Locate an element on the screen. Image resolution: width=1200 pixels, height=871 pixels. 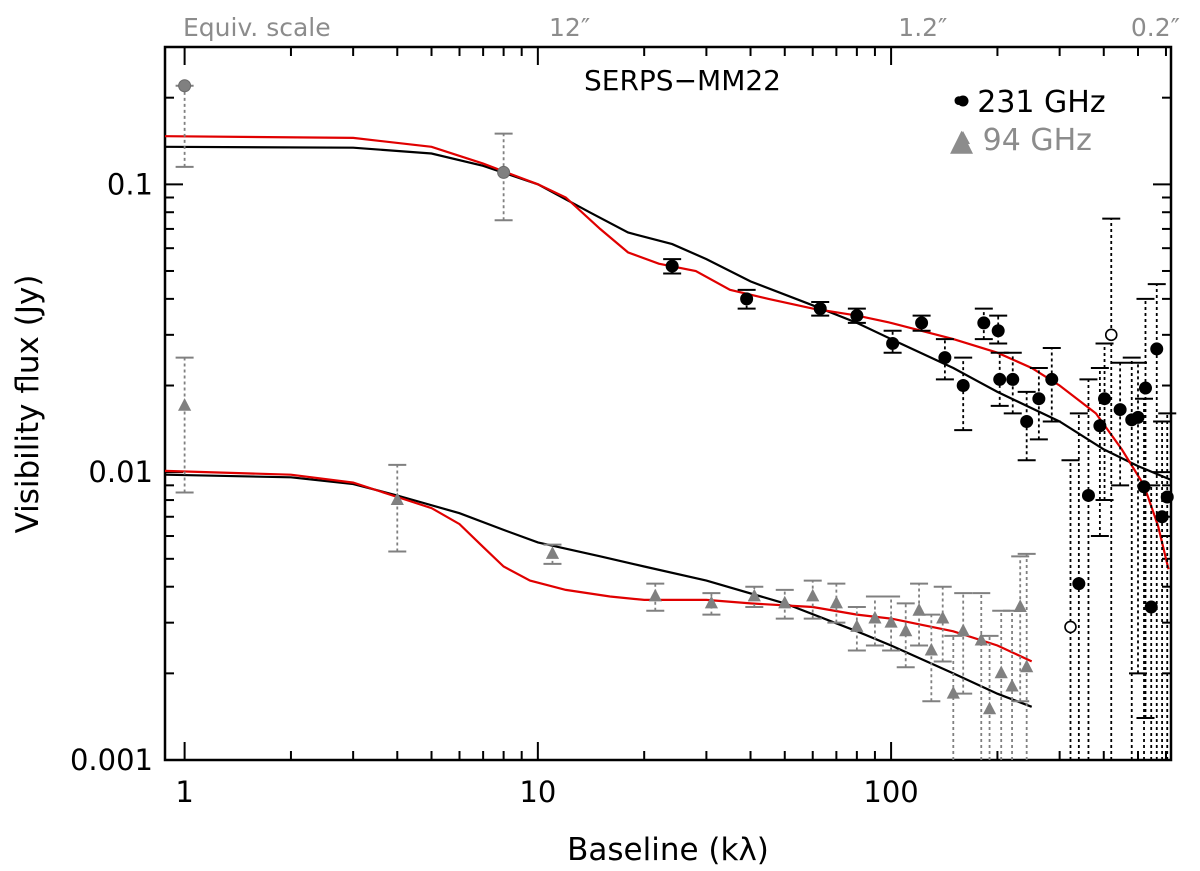
y-tick-label: 0.1 is located at coordinates (130, 184).